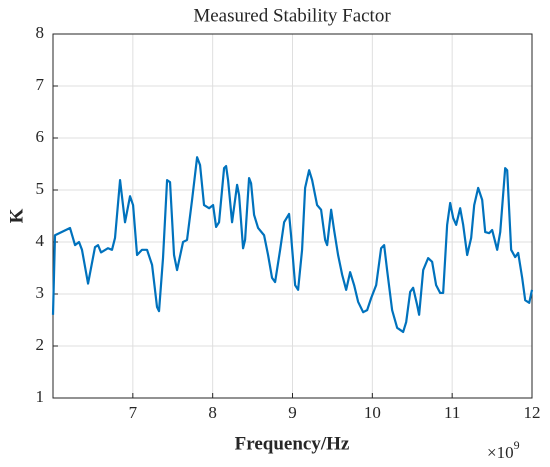 The height and width of the screenshot is (467, 550). I want to click on y-tick-label: 1, so click(40, 396).